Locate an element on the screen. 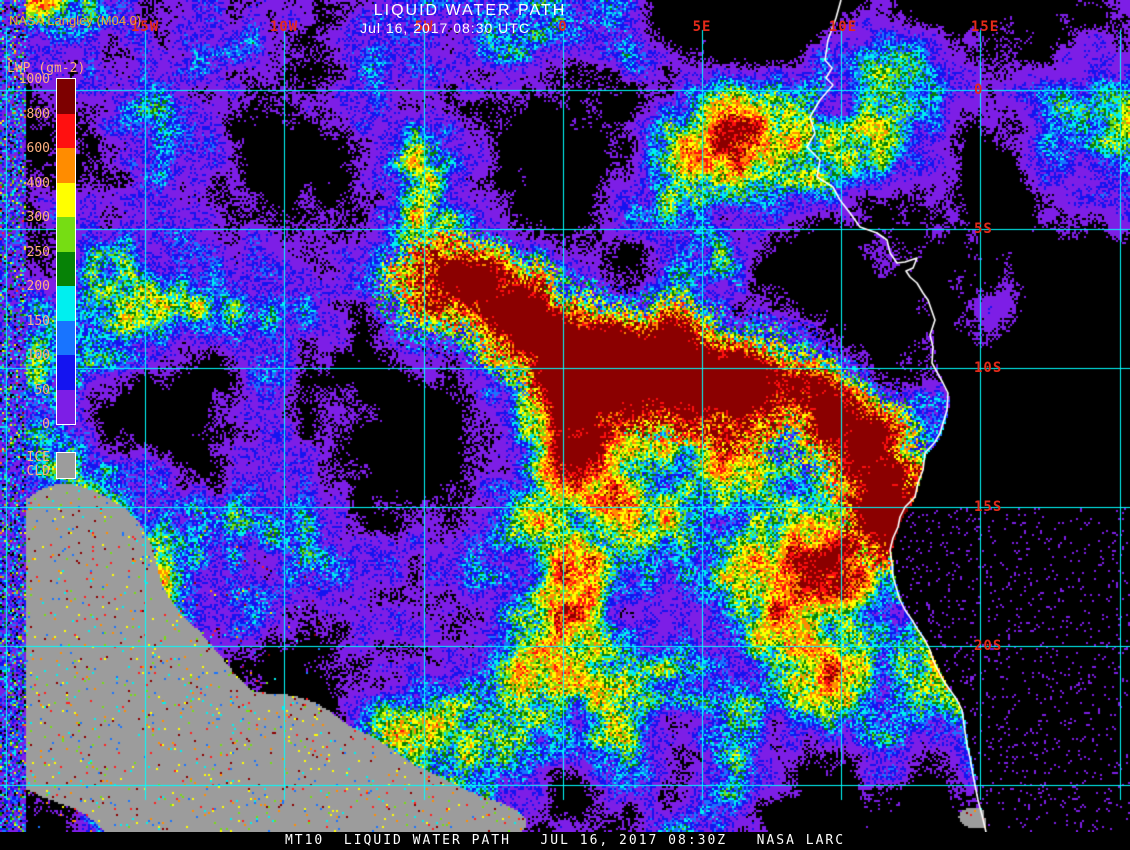 The width and height of the screenshot is (1130, 850). longitude-label-5W: 5W is located at coordinates (424, 27).